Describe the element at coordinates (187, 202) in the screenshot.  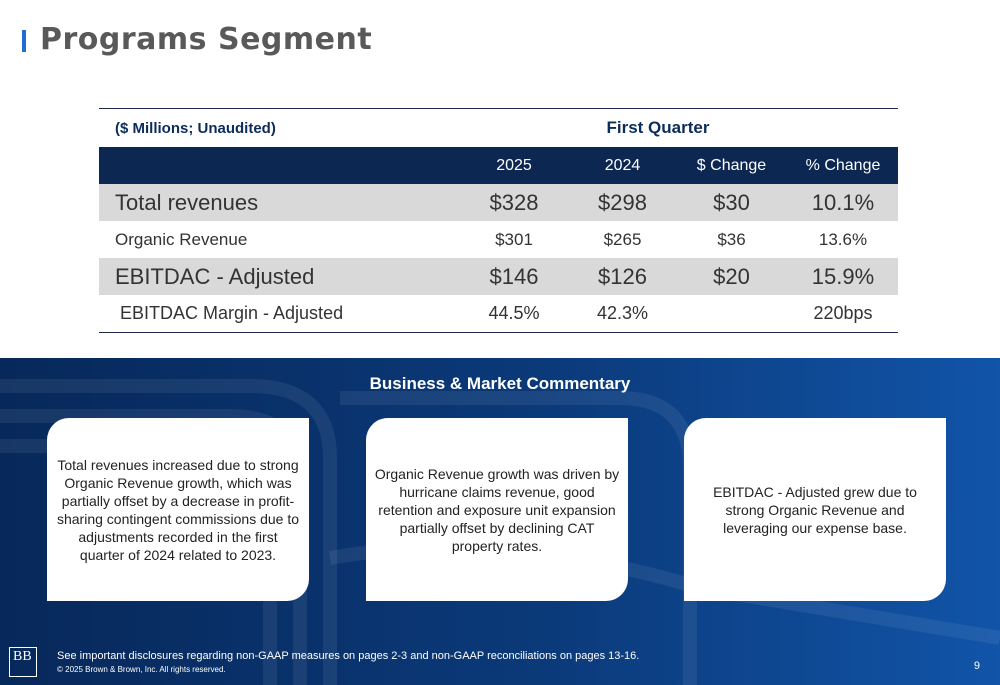
I see `row-label: Total revenues` at that location.